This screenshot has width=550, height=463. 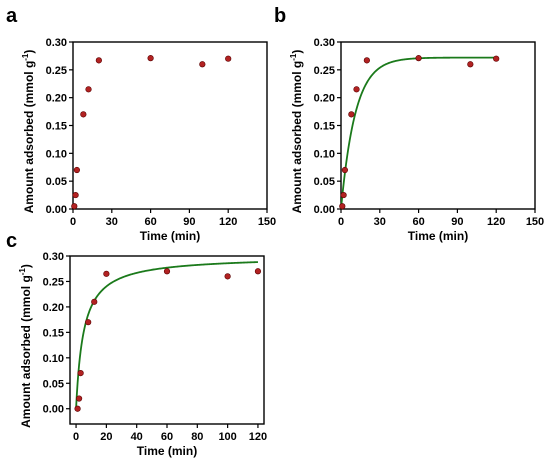 I want to click on x-tick-label: 100, so click(x=227, y=437).